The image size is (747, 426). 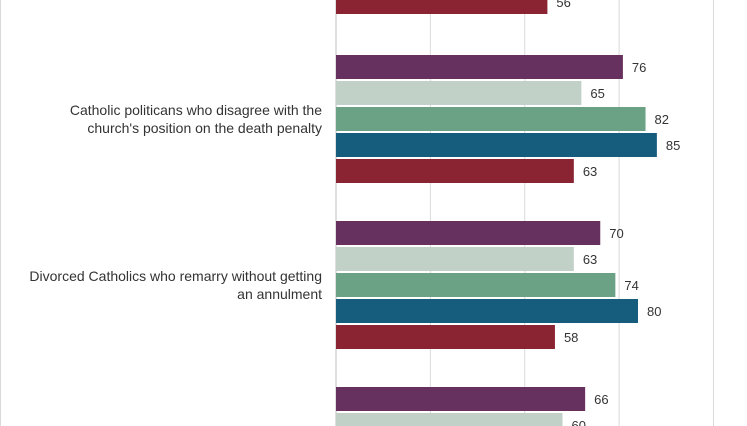 I want to click on data-label-group3-3: 74, so click(x=631, y=285).